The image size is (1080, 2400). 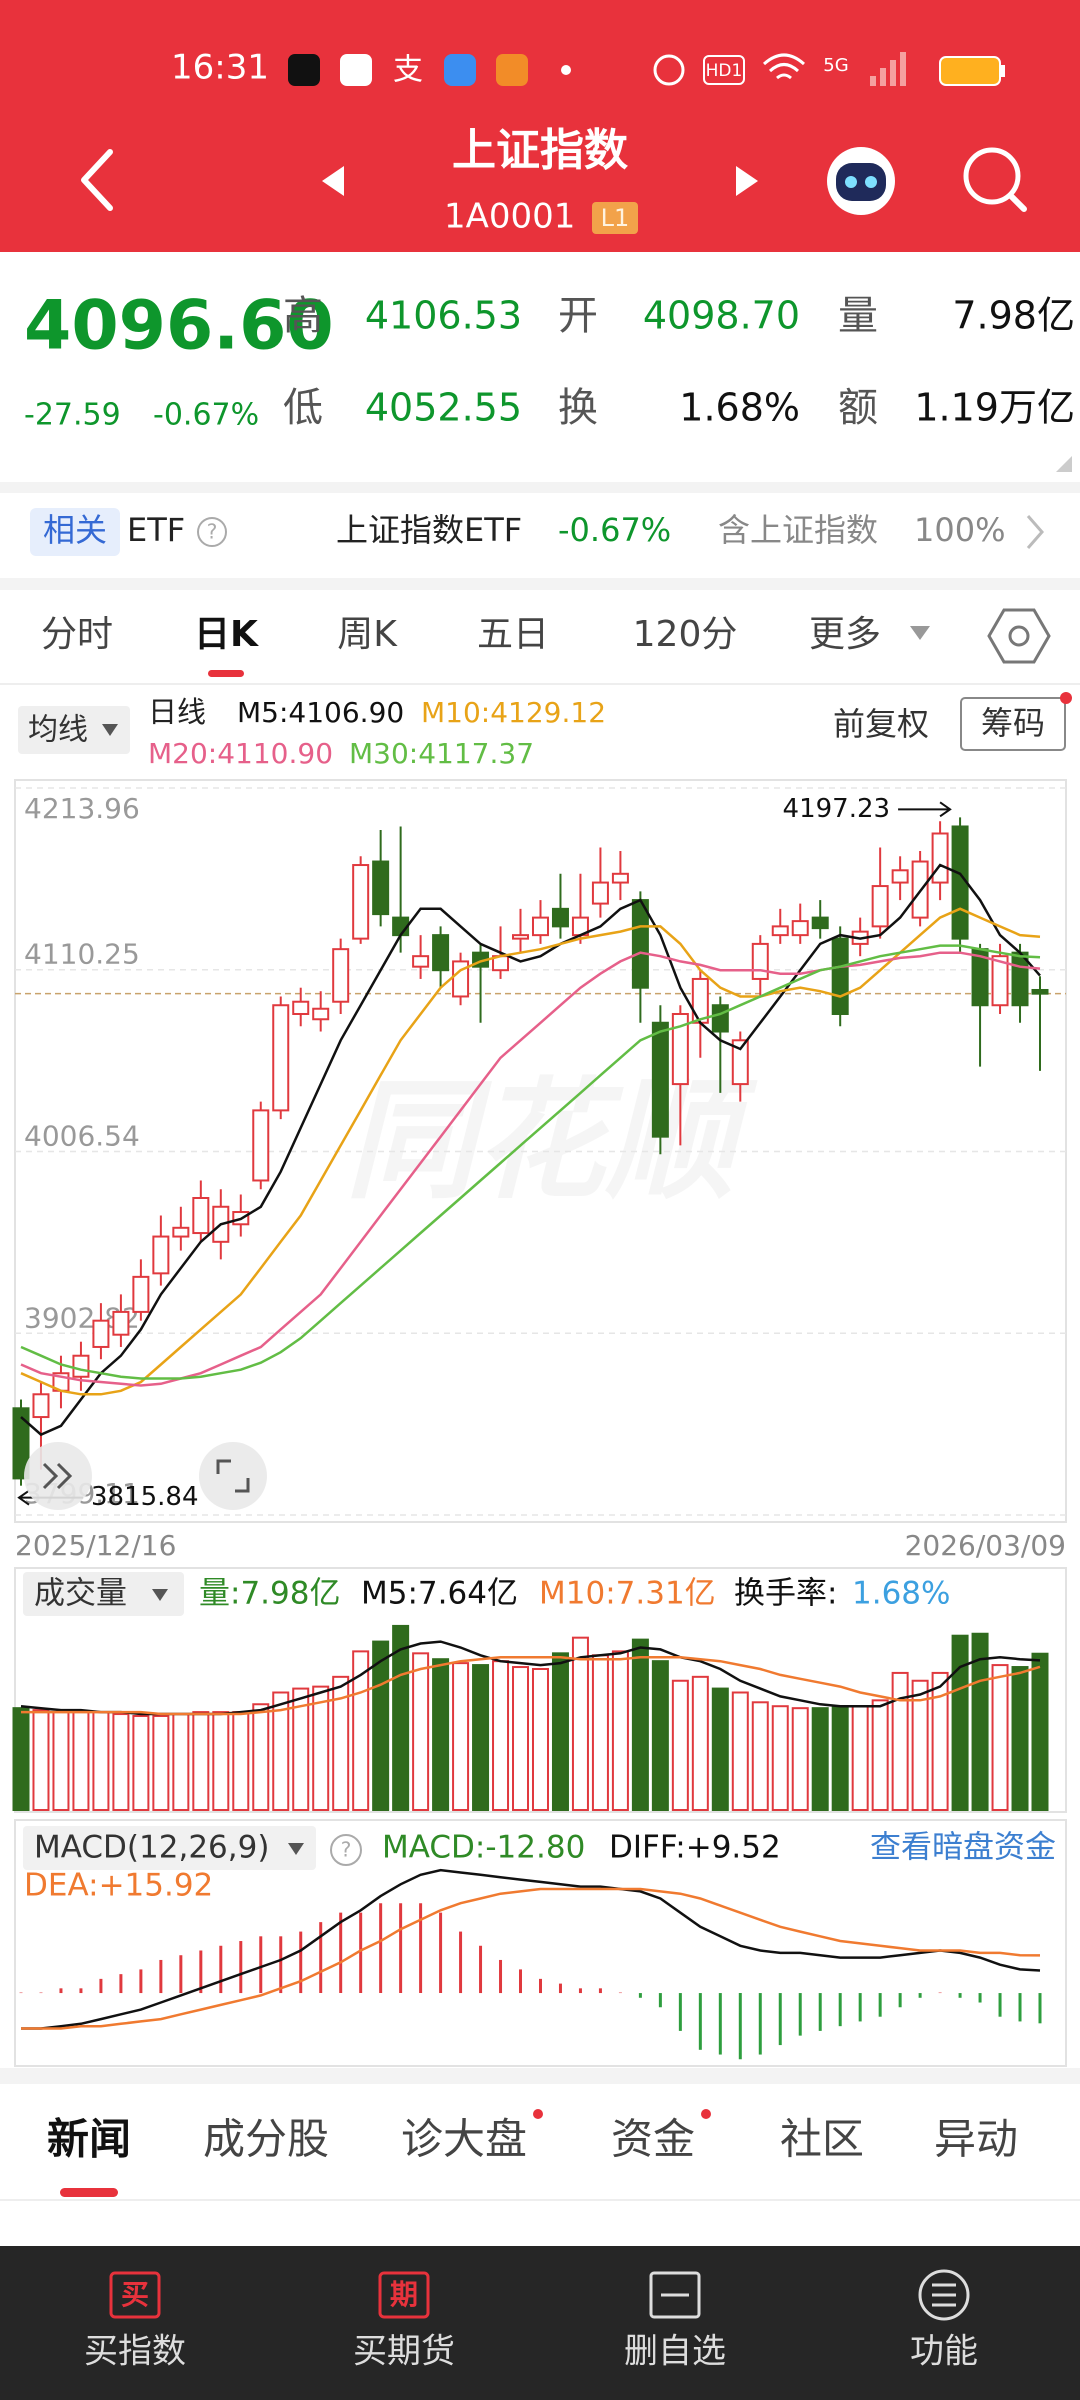 I want to click on content-tab: 成分股, so click(x=266, y=2139).